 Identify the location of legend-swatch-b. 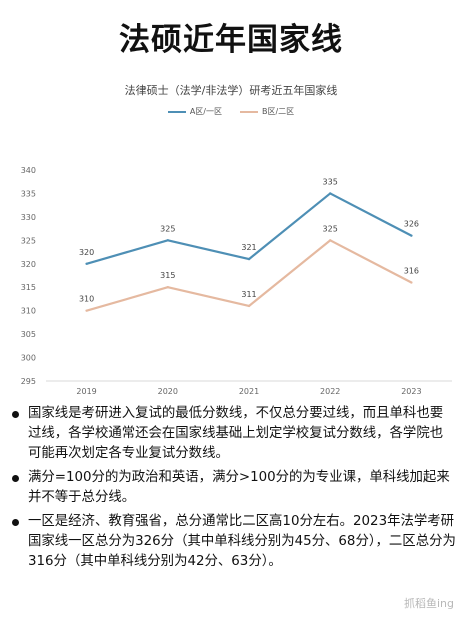
(248, 111).